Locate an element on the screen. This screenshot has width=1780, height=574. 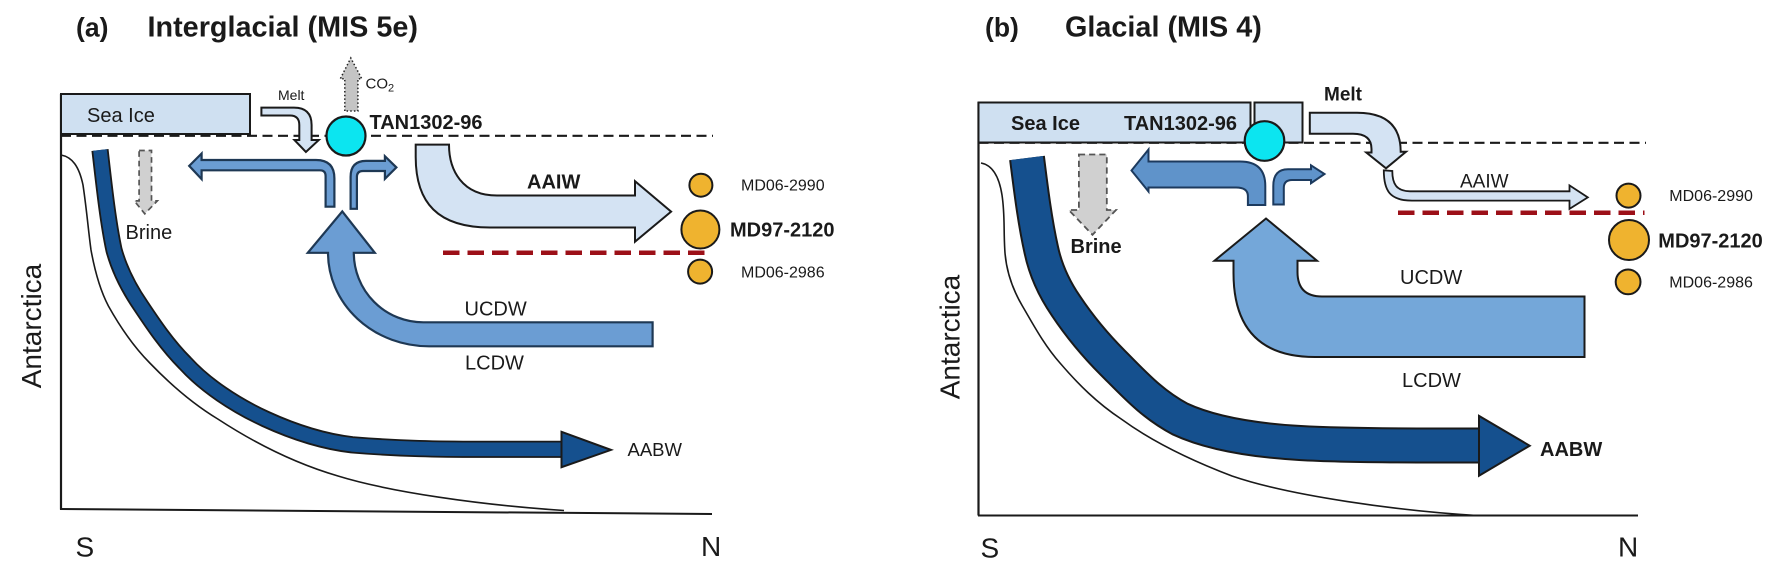
svg-text: (b) is located at coordinates (1002, 28).